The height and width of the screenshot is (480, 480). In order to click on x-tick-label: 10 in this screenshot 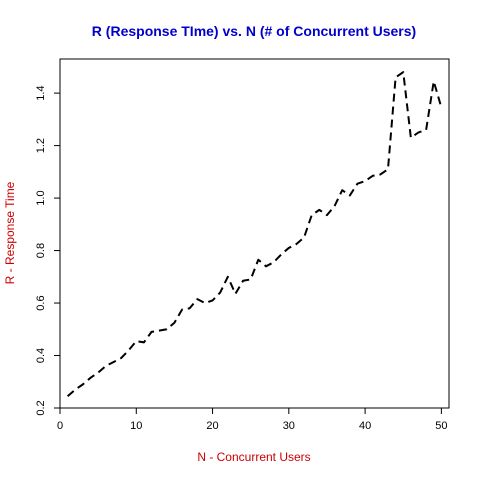, I will do `click(136, 426)`.